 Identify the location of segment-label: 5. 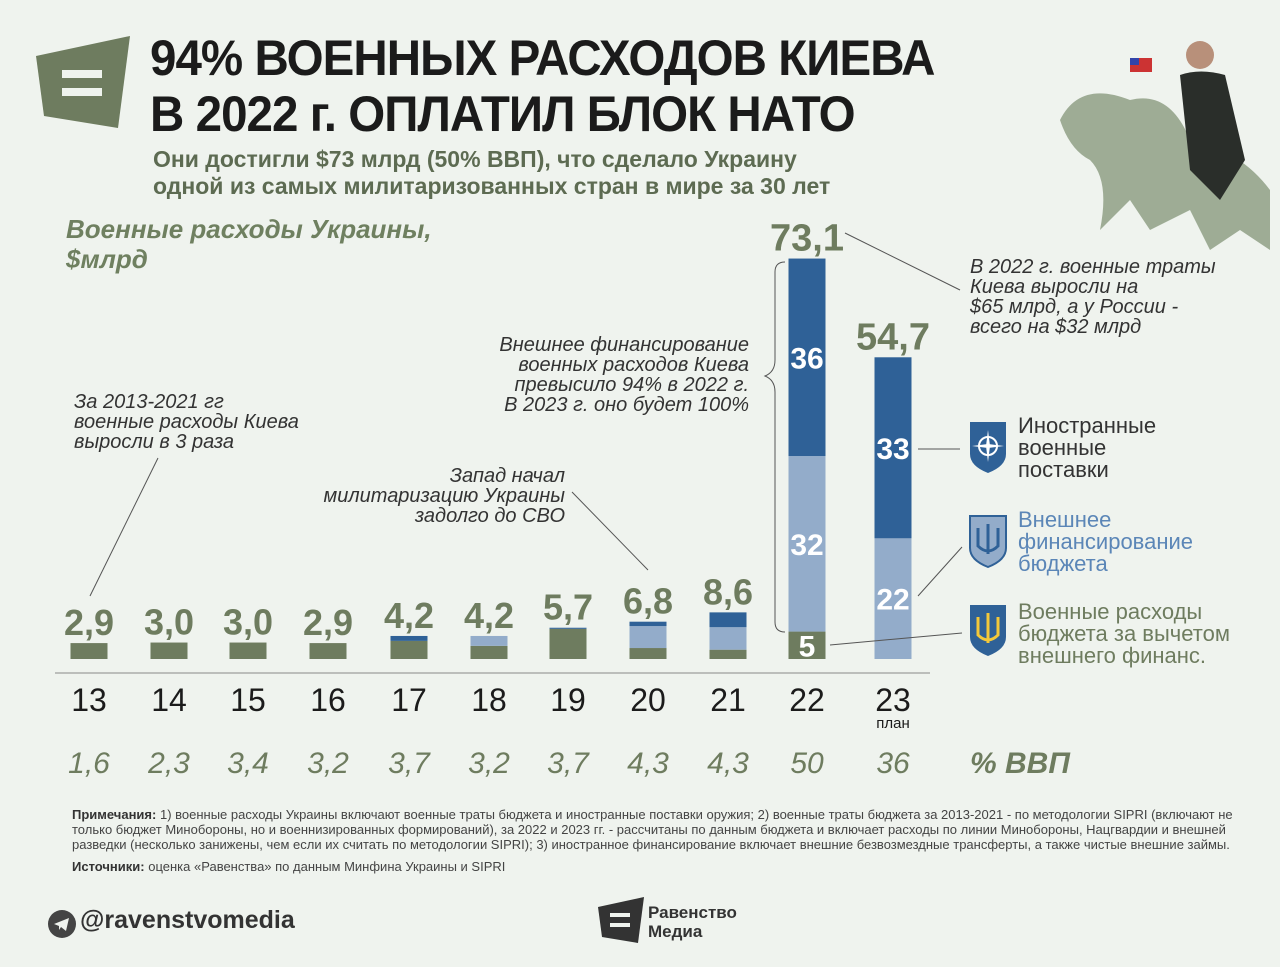
(807, 646).